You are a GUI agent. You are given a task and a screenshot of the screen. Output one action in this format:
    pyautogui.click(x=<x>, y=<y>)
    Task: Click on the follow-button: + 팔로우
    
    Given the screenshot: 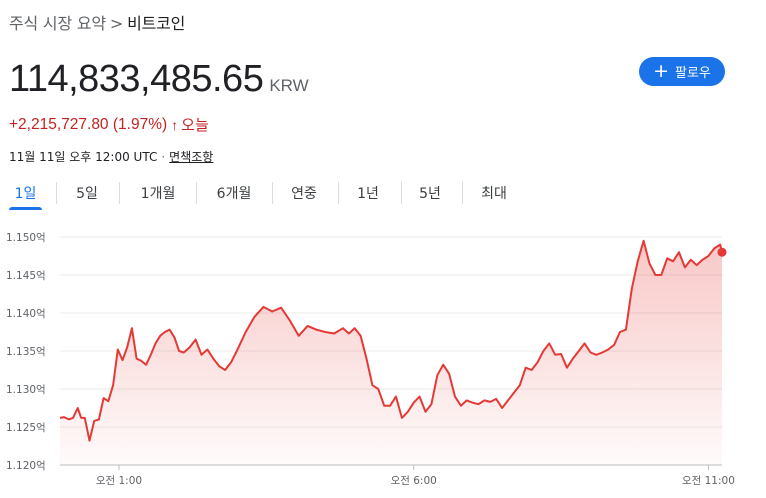 What is the action you would take?
    pyautogui.click(x=682, y=71)
    